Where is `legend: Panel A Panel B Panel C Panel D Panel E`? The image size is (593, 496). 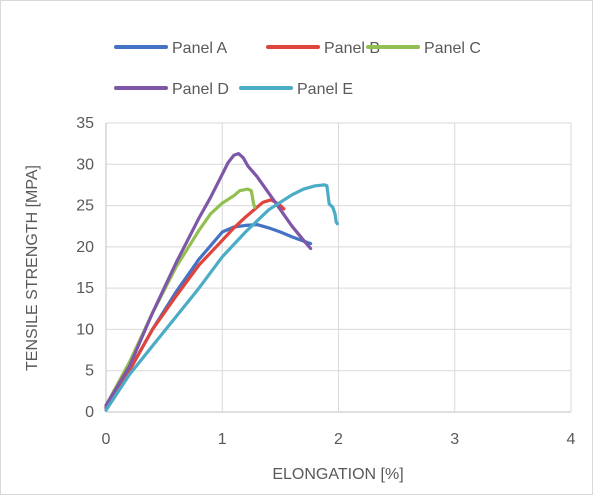 legend: Panel A Panel B Panel C Panel D Panel E is located at coordinates (297, 69).